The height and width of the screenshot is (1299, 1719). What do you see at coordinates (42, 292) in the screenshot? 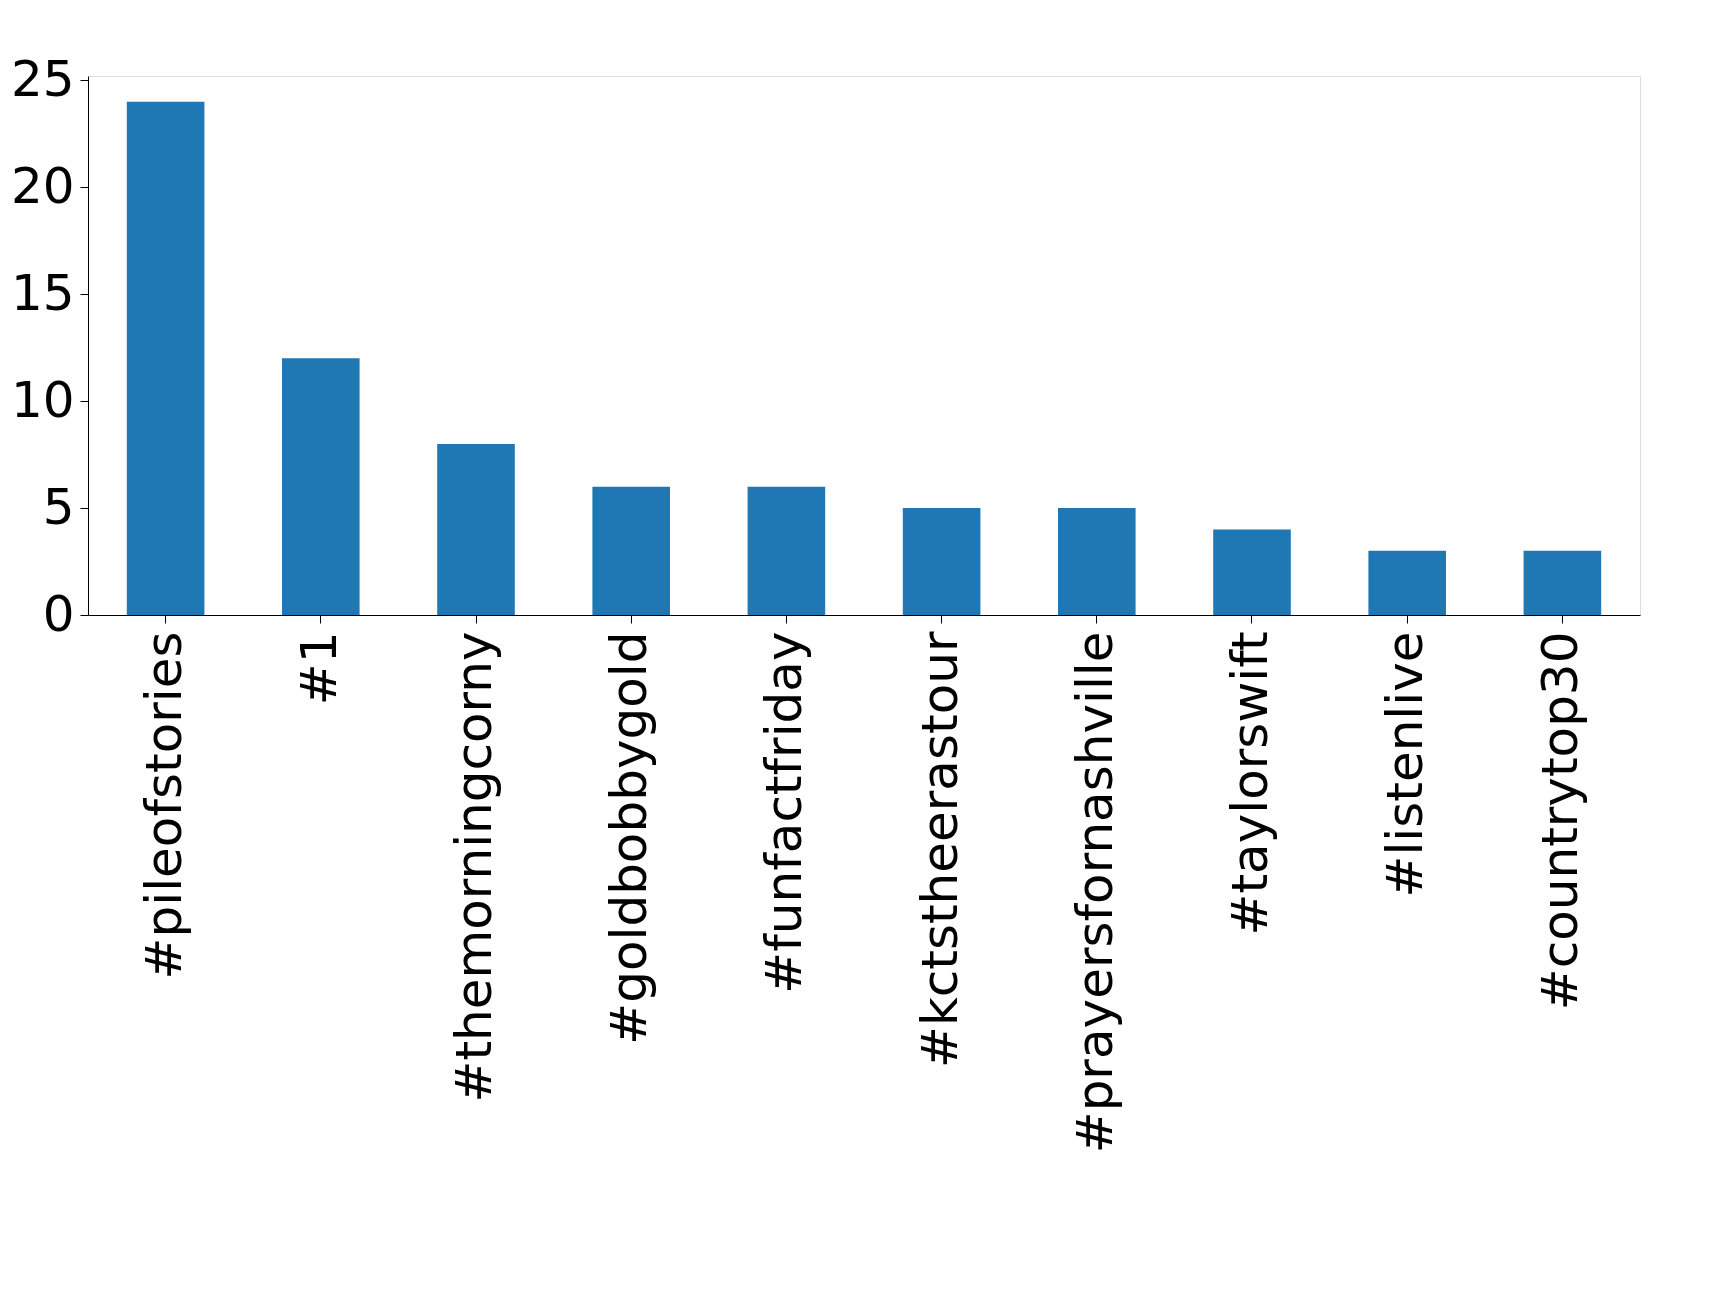
I see `y-tick-label: 15` at bounding box center [42, 292].